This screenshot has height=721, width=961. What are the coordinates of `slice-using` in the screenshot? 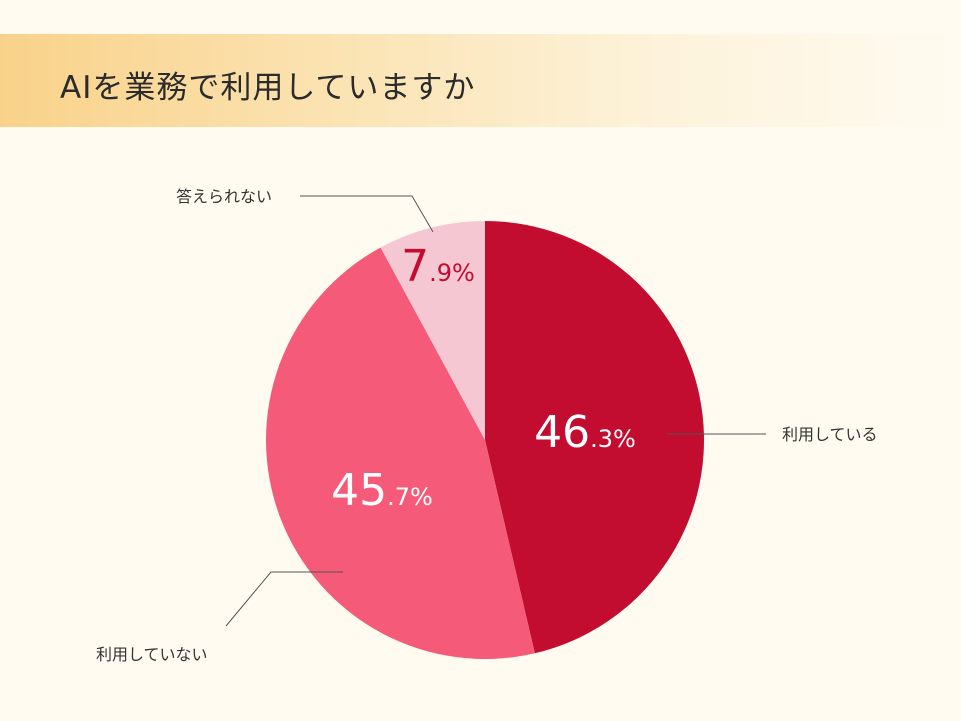 It's located at (594, 437).